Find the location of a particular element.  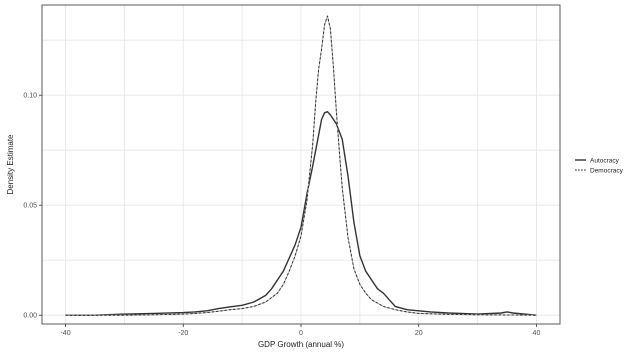

x-tick-label: 0 is located at coordinates (301, 333).